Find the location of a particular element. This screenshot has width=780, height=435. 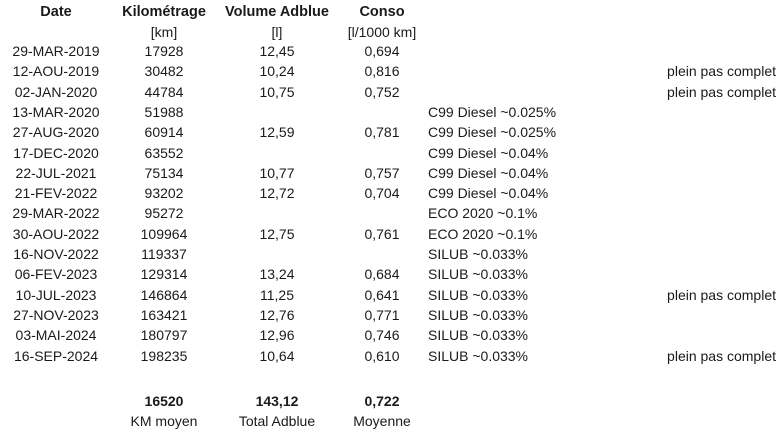

cell-km: 129314 is located at coordinates (164, 274).